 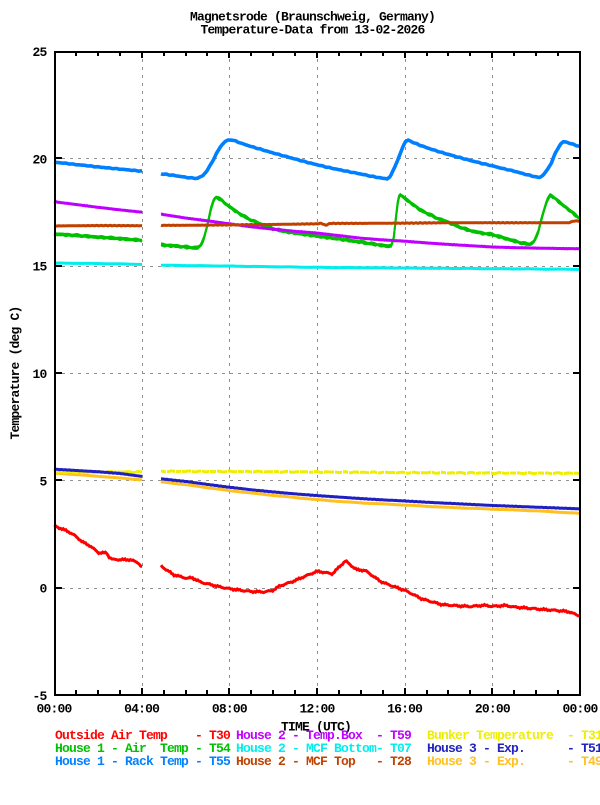 I want to click on svg-text: House 2 - MCF Top - T28, so click(x=324, y=761).